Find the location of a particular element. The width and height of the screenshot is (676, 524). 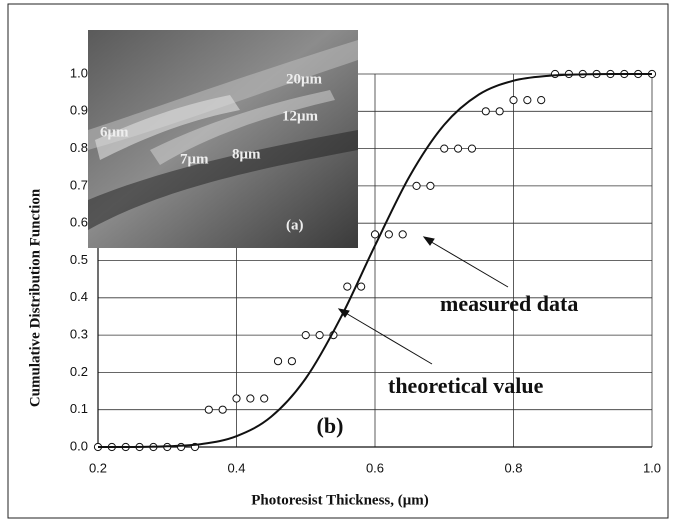

y-tick-label: 0.9 is located at coordinates (79, 110).